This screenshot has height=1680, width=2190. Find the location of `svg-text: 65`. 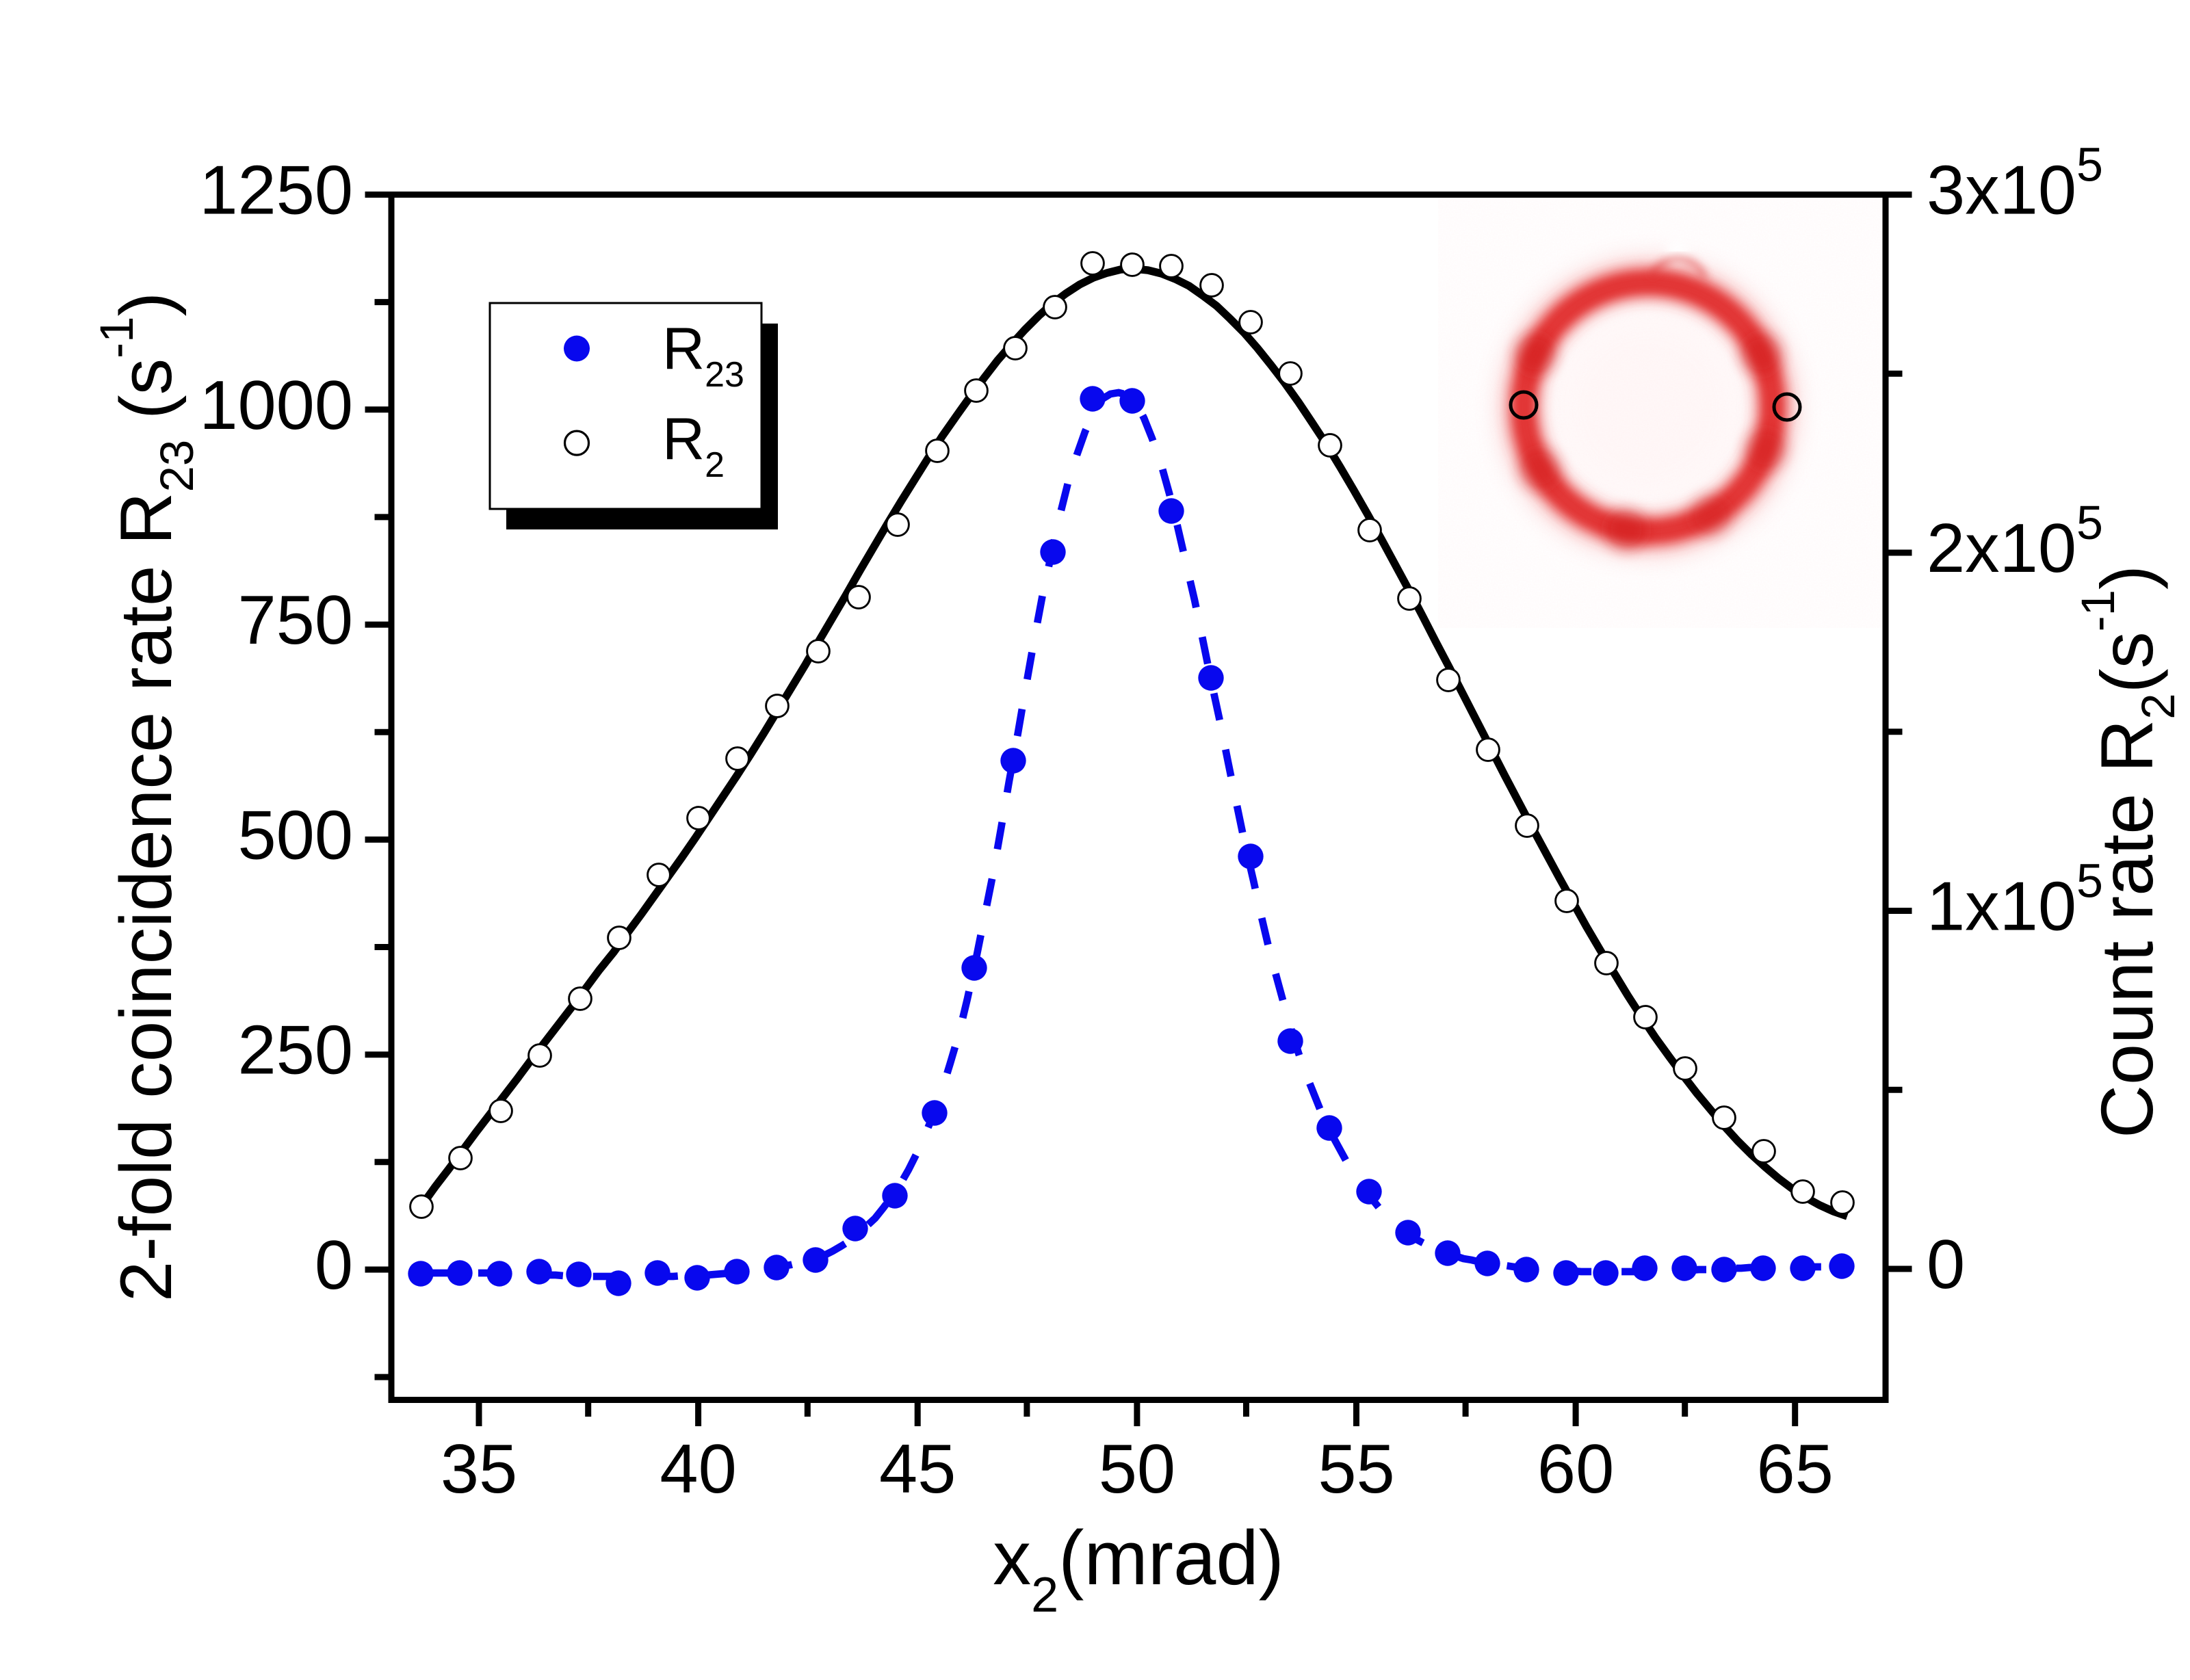

svg-text: 65 is located at coordinates (1795, 1469).